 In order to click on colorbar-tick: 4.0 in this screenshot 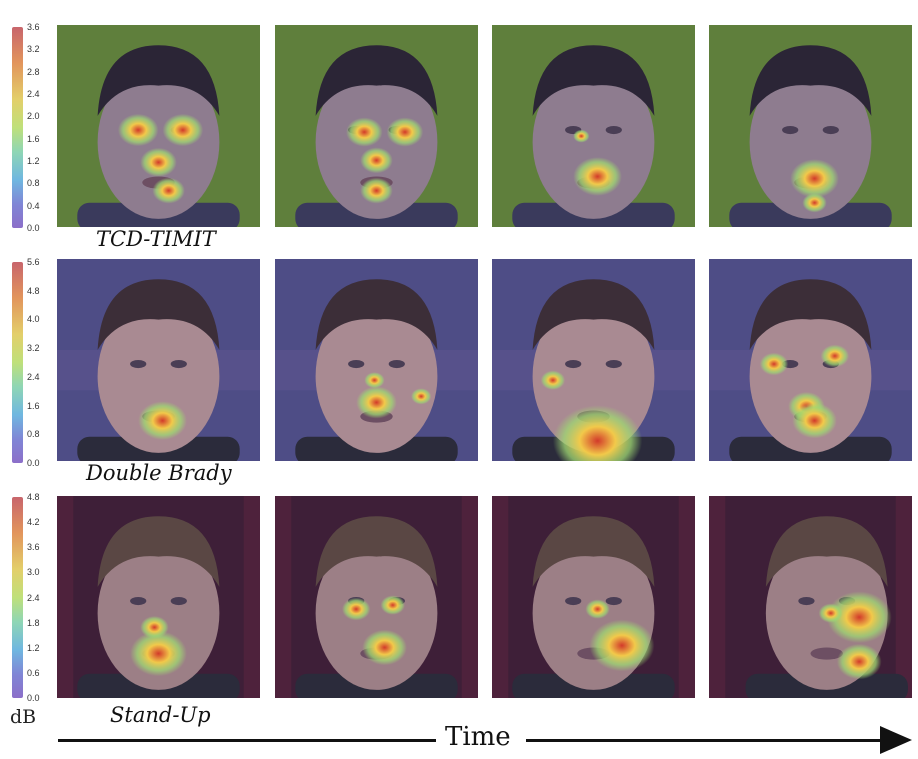, I will do `click(33, 319)`.